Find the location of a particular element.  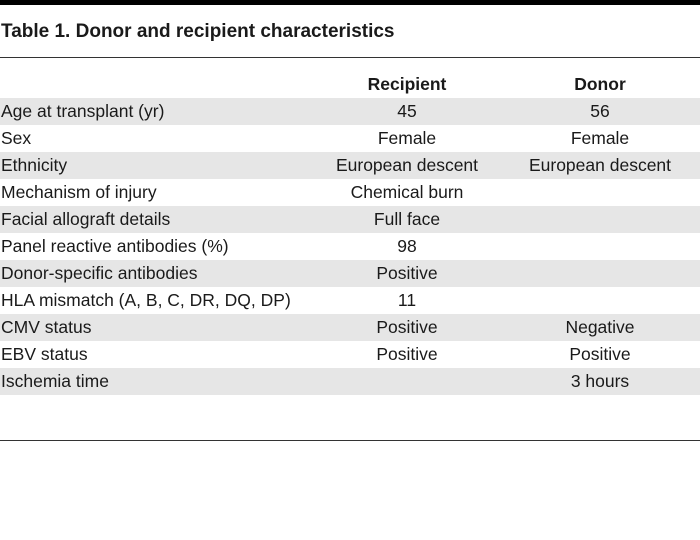

row-label: Ethnicity is located at coordinates (34, 165).